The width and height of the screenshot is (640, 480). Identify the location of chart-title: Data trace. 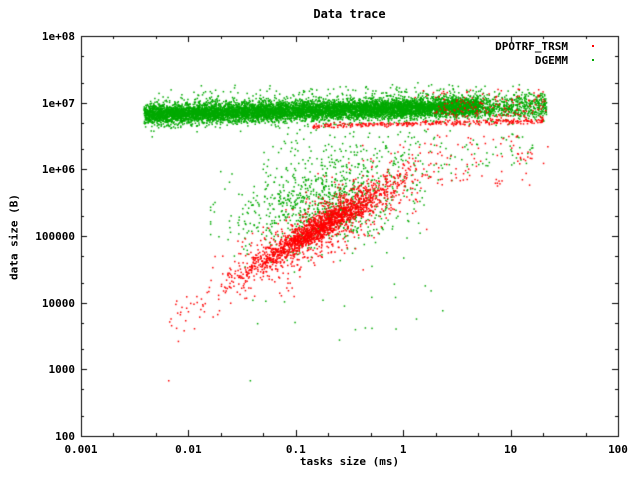
(349, 14).